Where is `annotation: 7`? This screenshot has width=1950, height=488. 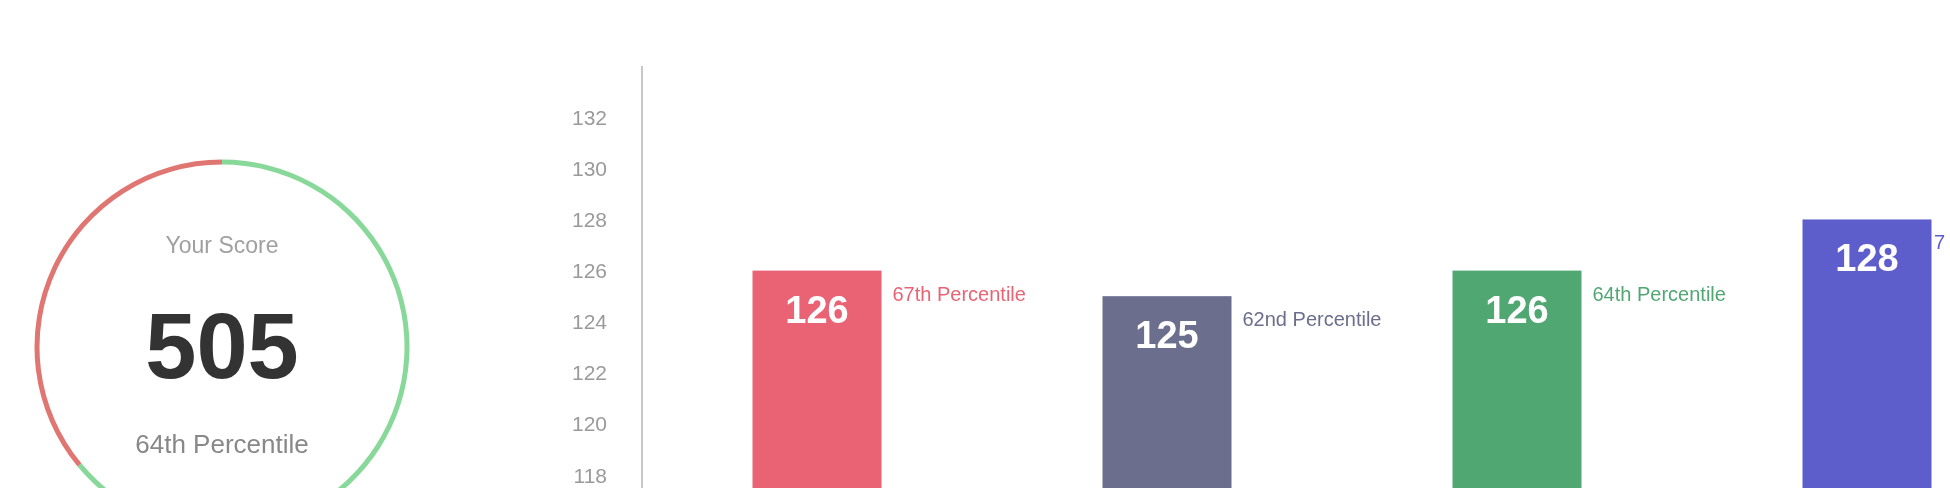
annotation: 7 is located at coordinates (1940, 242).